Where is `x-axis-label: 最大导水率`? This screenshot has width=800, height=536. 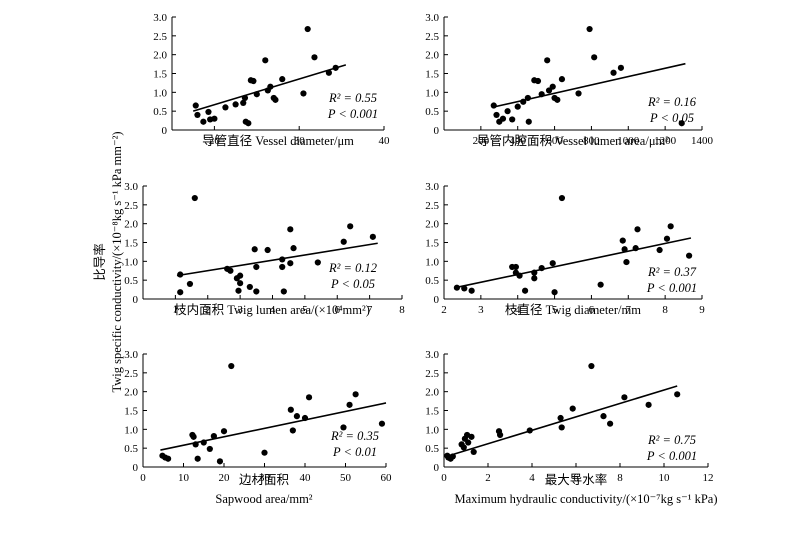 x-axis-label: 最大导水率 is located at coordinates (576, 479).